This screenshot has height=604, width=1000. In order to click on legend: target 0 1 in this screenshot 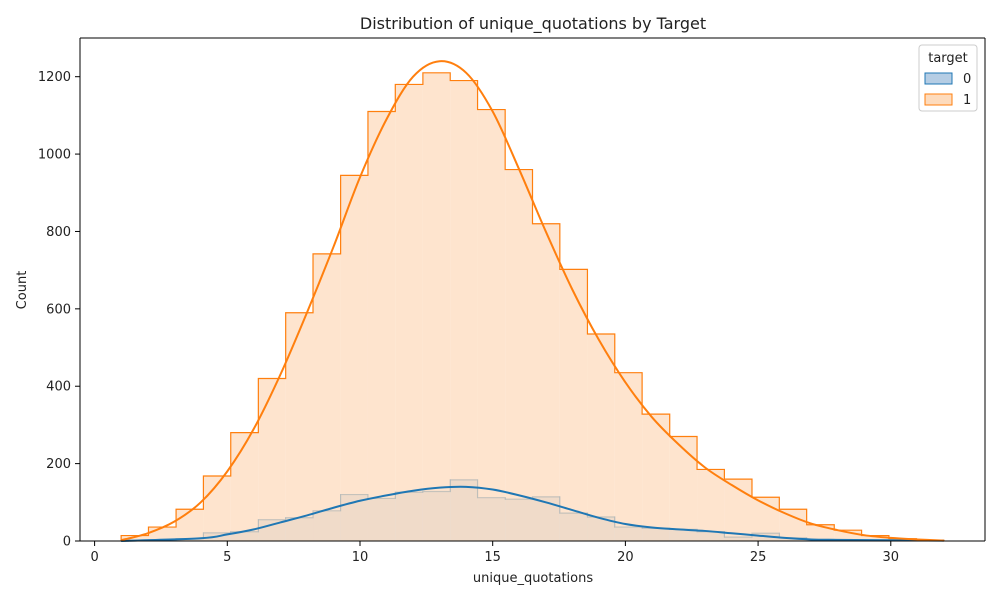, I will do `click(948, 78)`.